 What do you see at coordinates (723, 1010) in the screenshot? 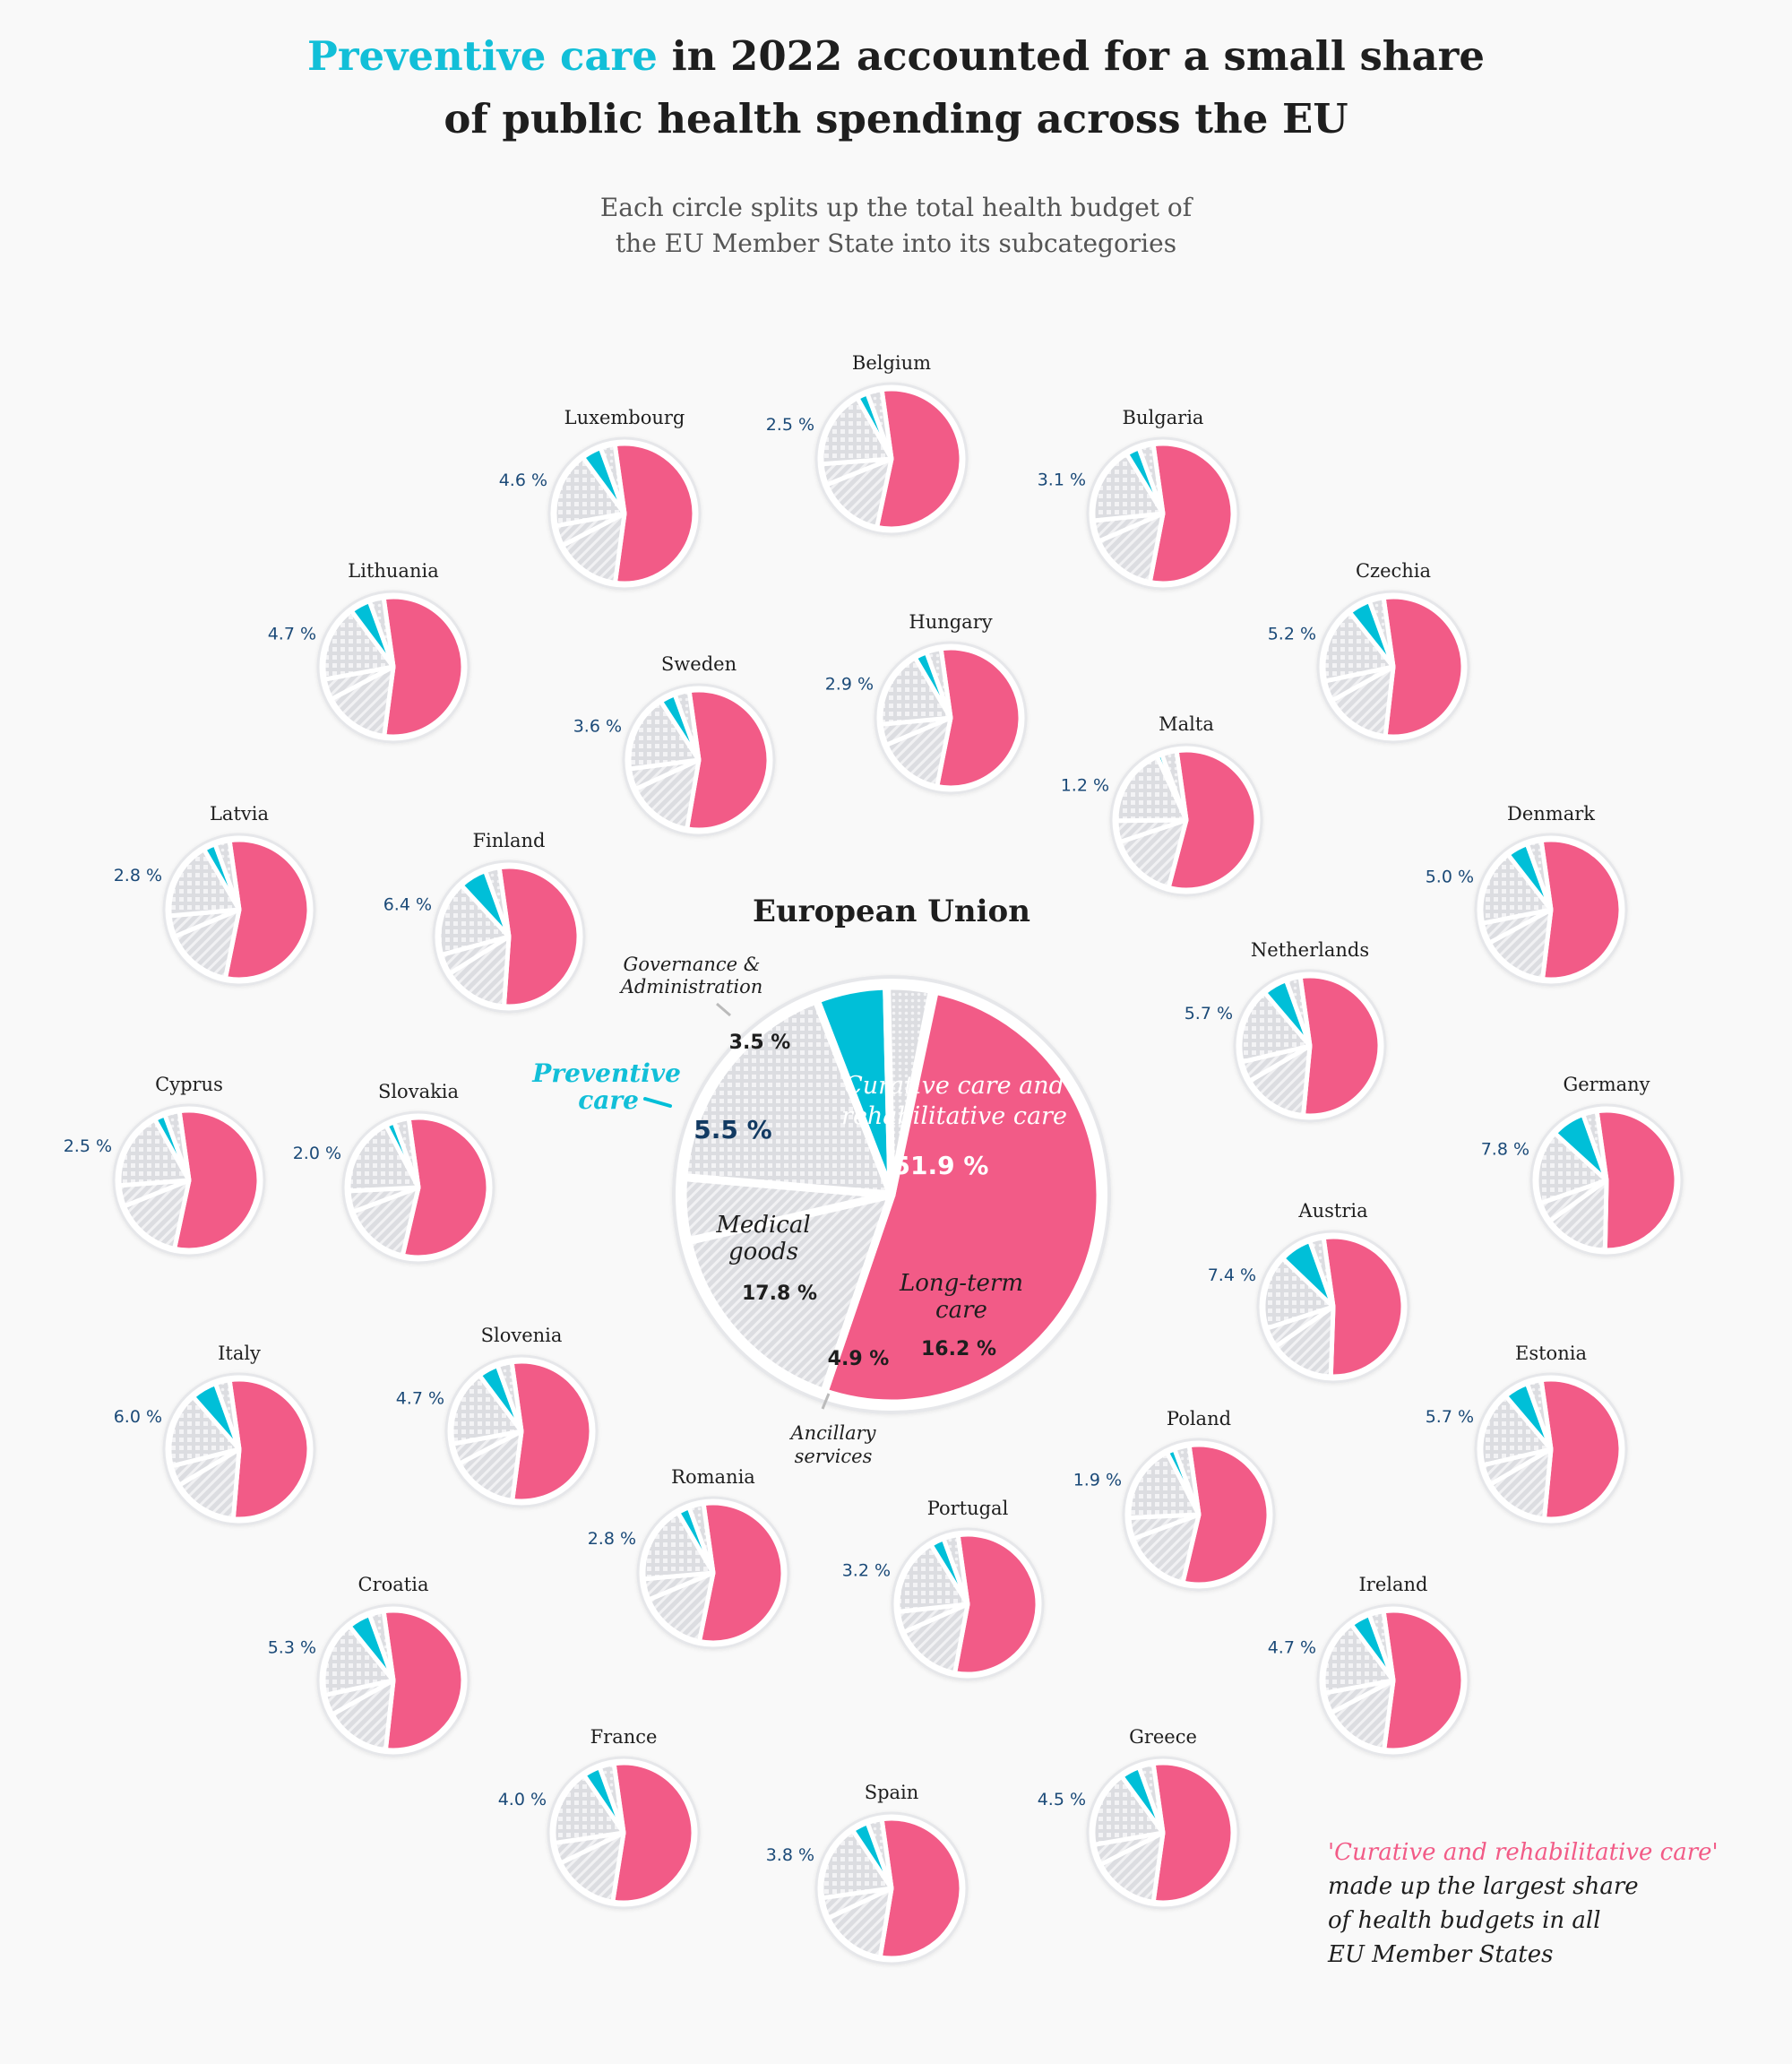
I see `governance-leader-line` at bounding box center [723, 1010].